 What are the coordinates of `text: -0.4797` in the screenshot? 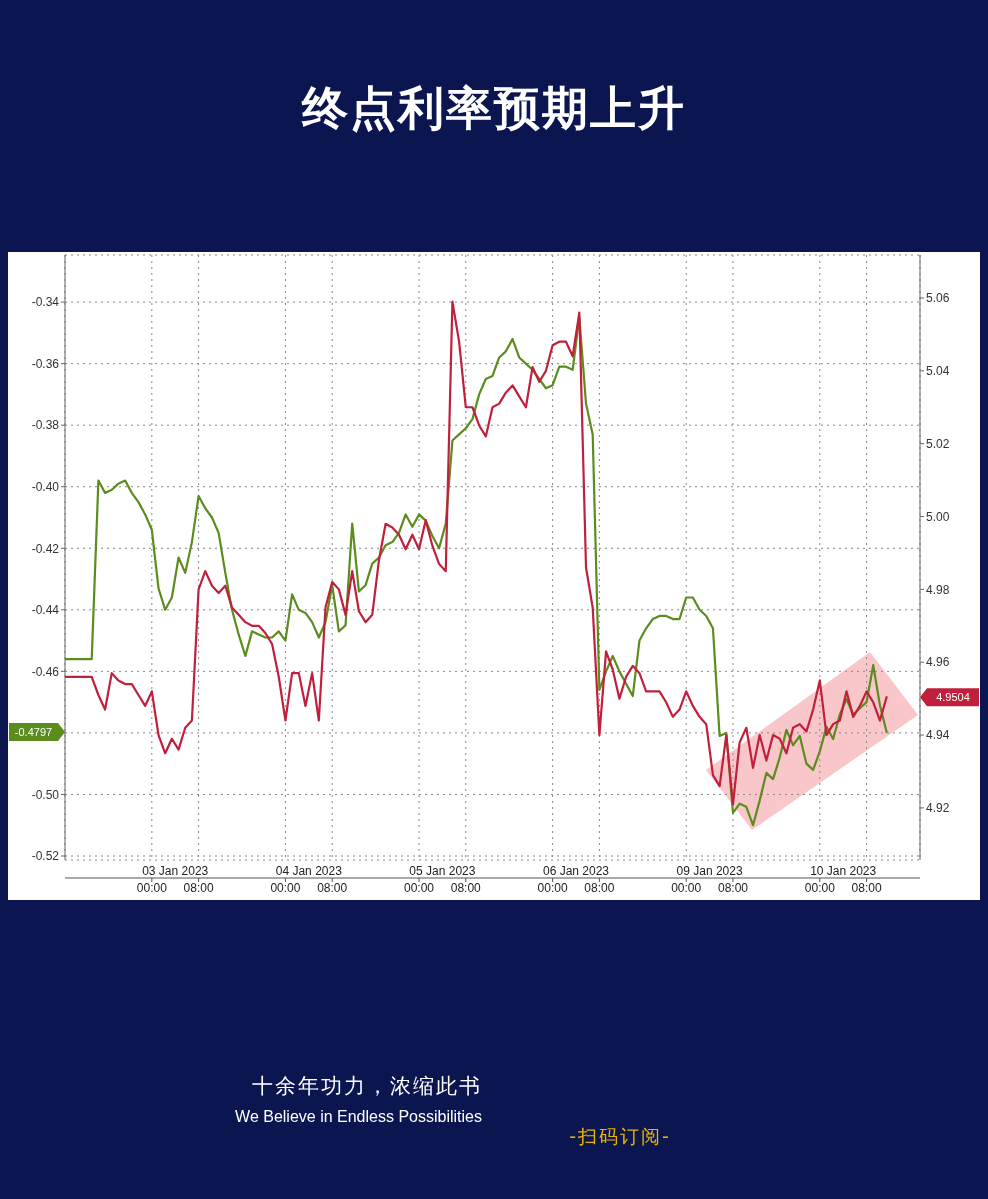 It's located at (33, 731).